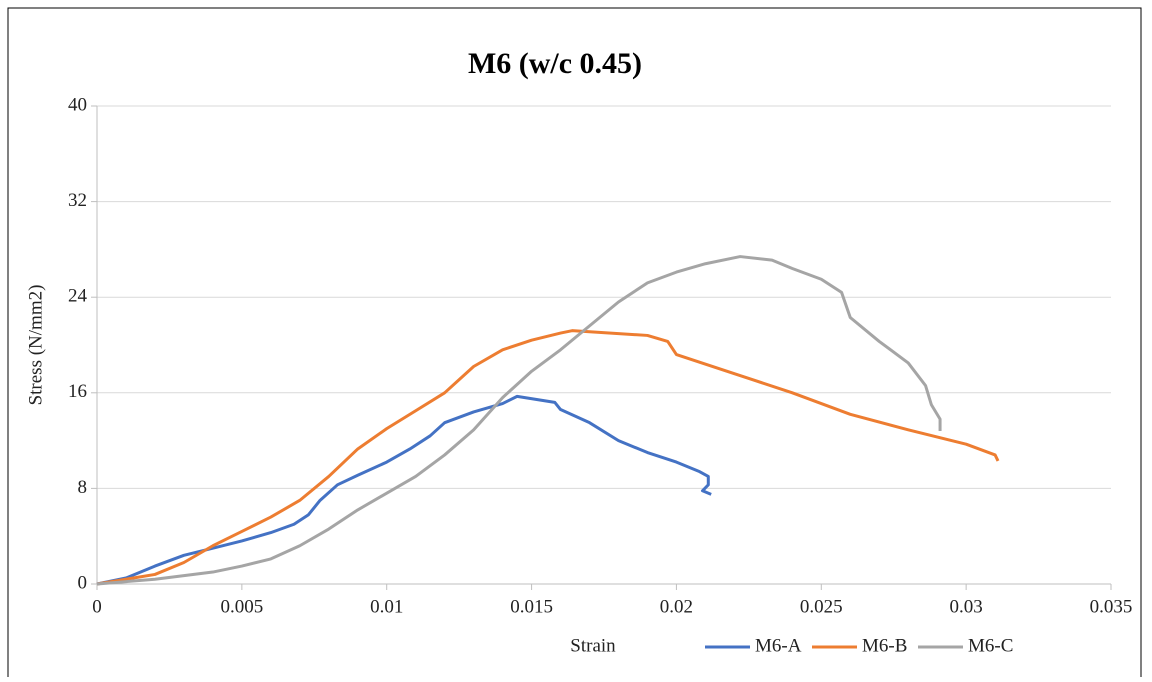 This screenshot has width=1152, height=682. Describe the element at coordinates (77, 104) in the screenshot. I see `y-tick-label: 40` at that location.